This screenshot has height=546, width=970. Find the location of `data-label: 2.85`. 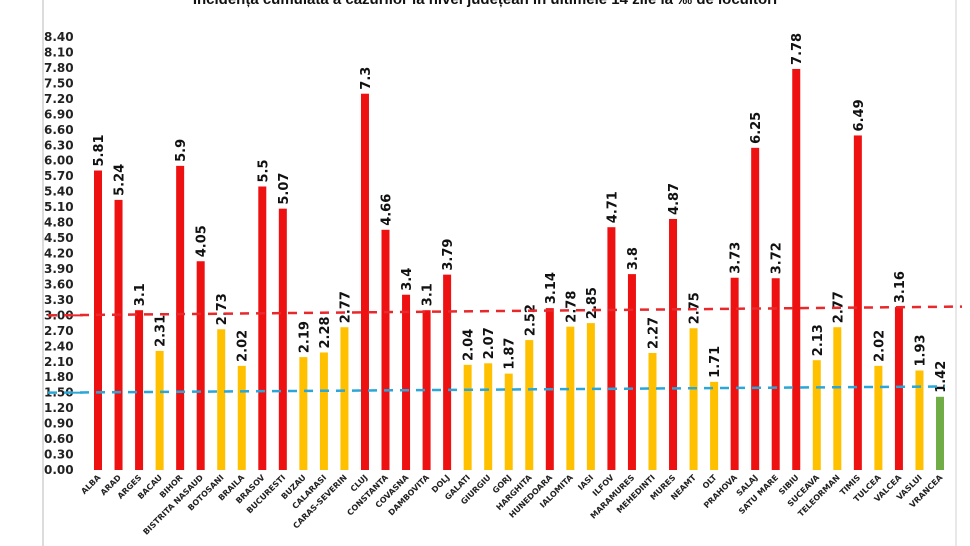

data-label: 2.85 is located at coordinates (592, 303).